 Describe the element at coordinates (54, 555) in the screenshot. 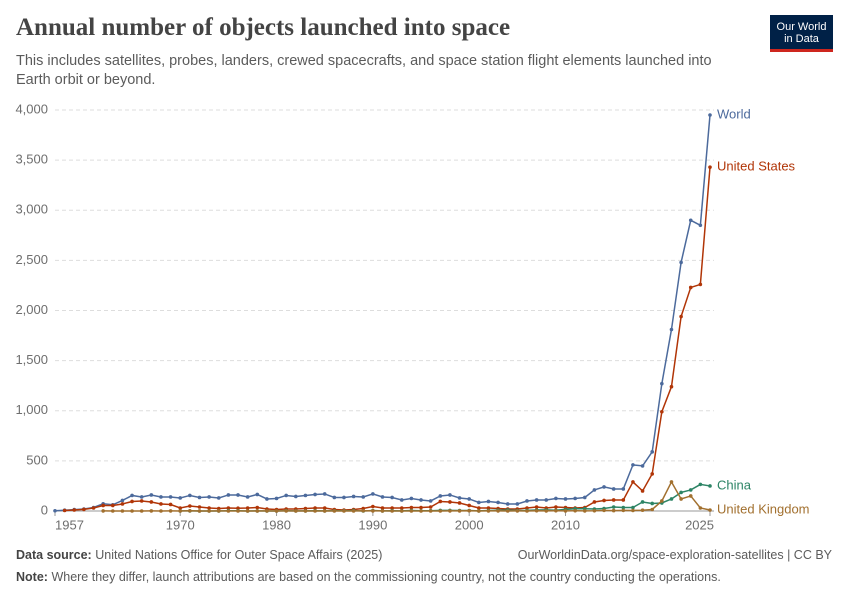

I see `source-label: Data source:` at that location.